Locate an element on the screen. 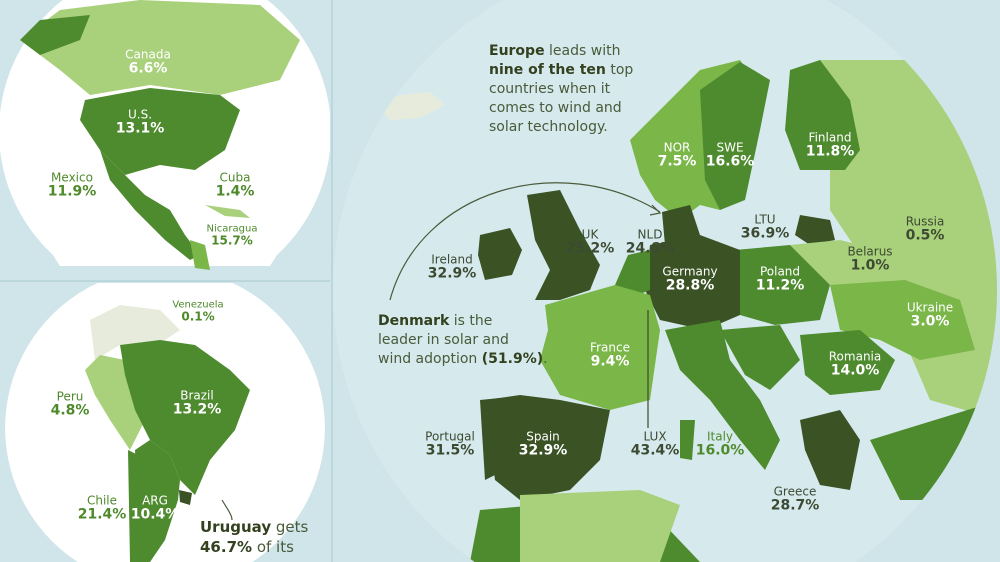  country-label-lux: LUX 43.4% is located at coordinates (655, 444).